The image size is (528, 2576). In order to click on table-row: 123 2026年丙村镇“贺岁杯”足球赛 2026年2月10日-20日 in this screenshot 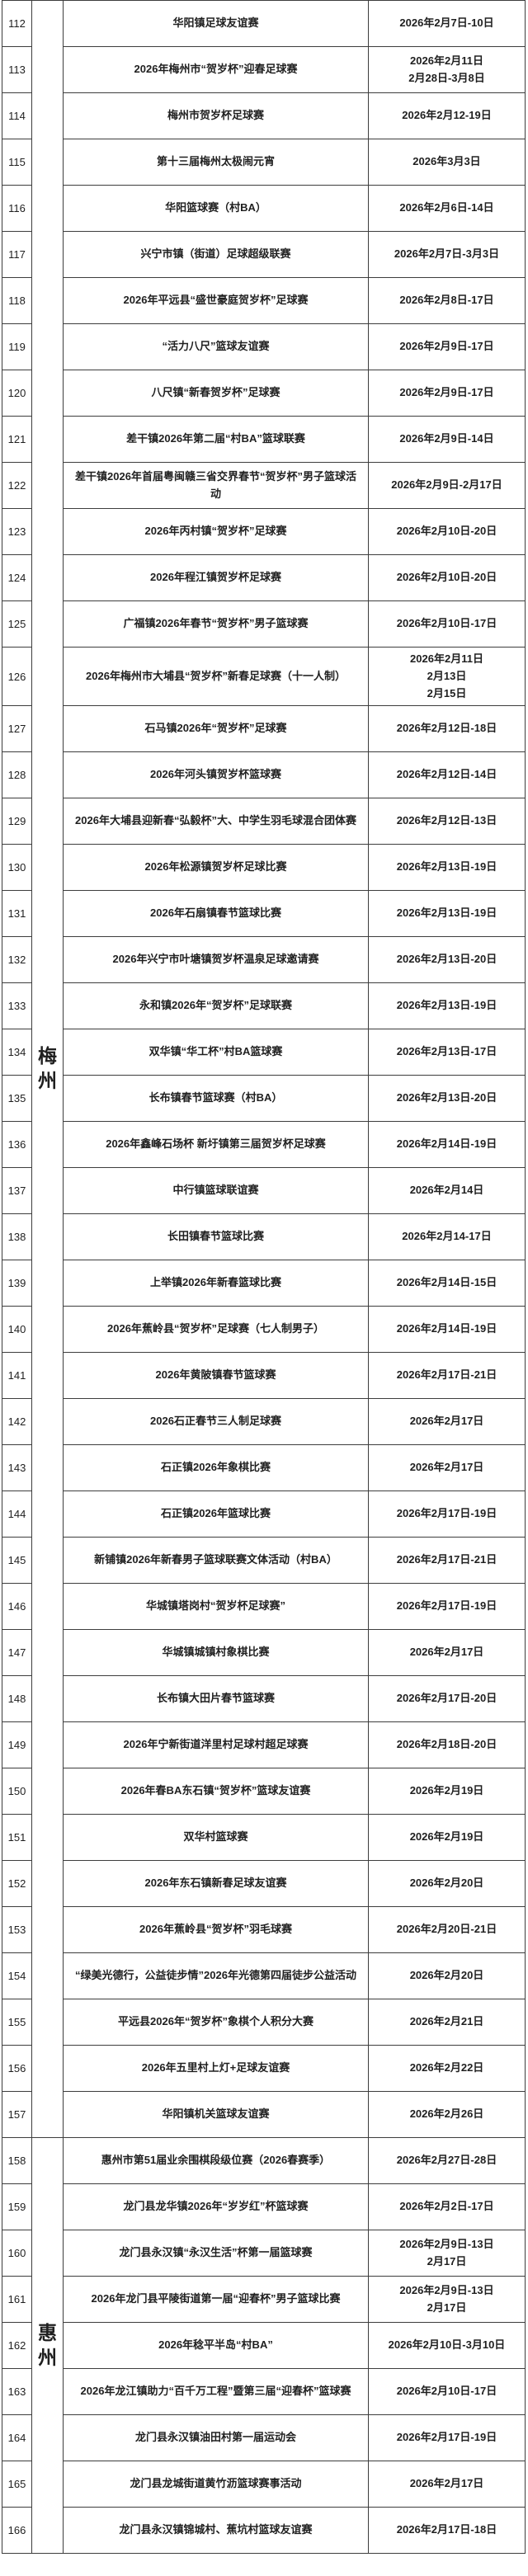, I will do `click(264, 531)`.